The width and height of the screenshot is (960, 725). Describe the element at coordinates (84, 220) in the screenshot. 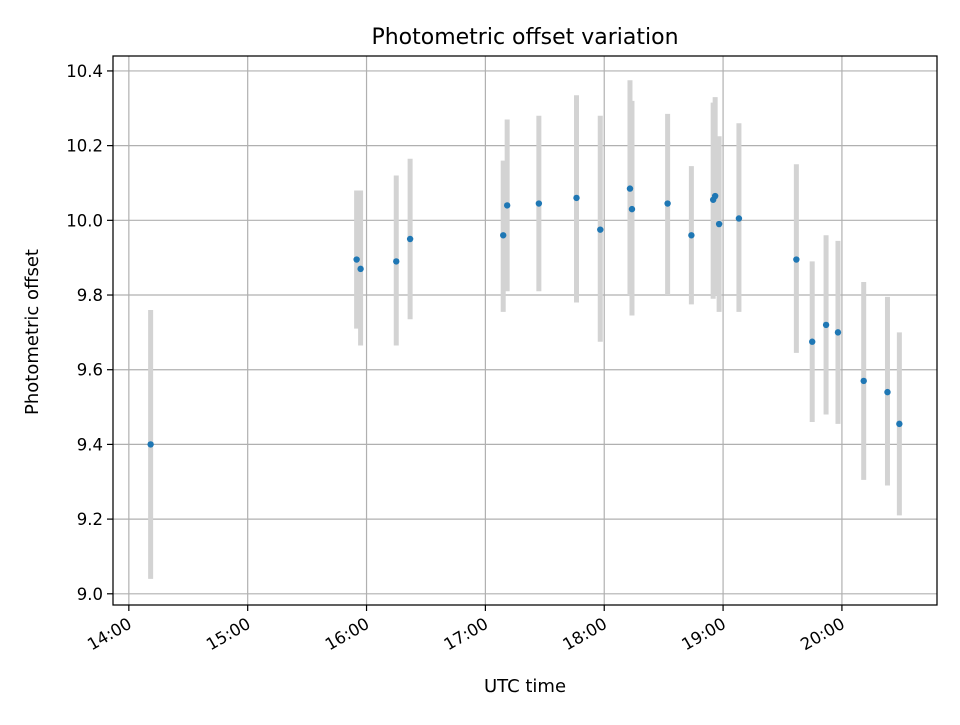

I see `y-tick-label: 10.0` at that location.